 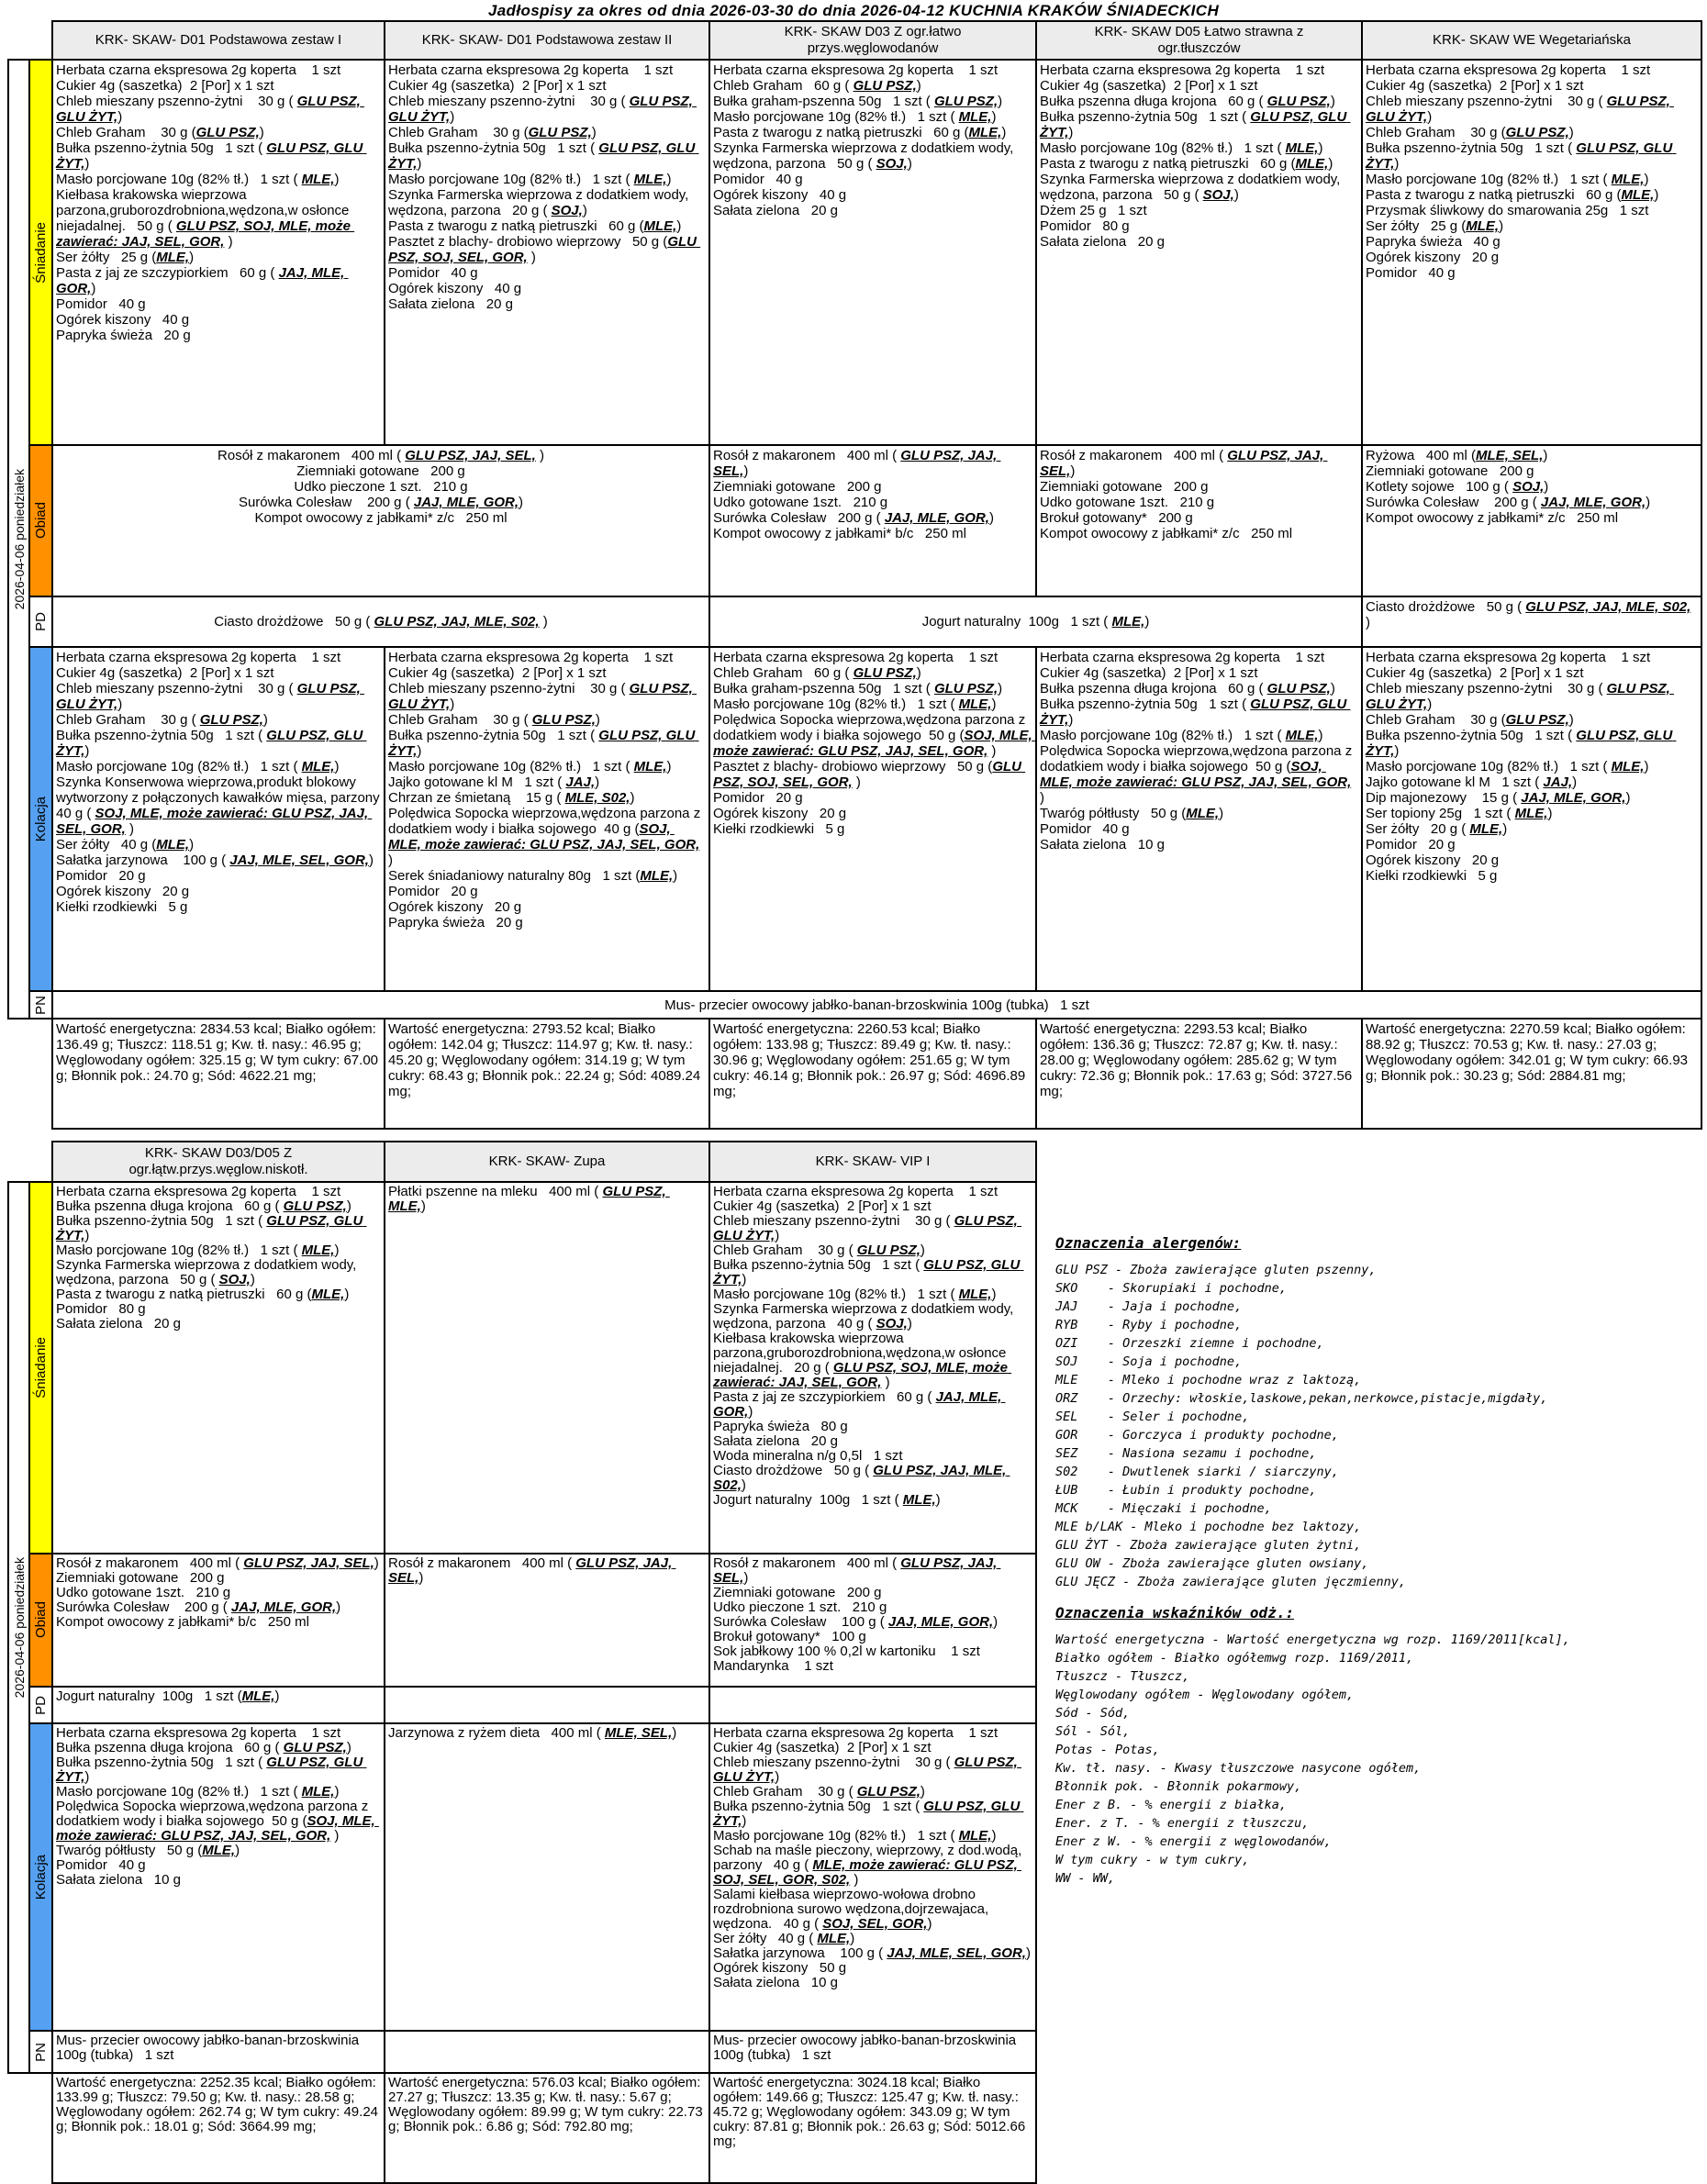 I want to click on menu-cell: Jogurt naturalny 100g 1 szt ( MLE,), so click(x=1035, y=622).